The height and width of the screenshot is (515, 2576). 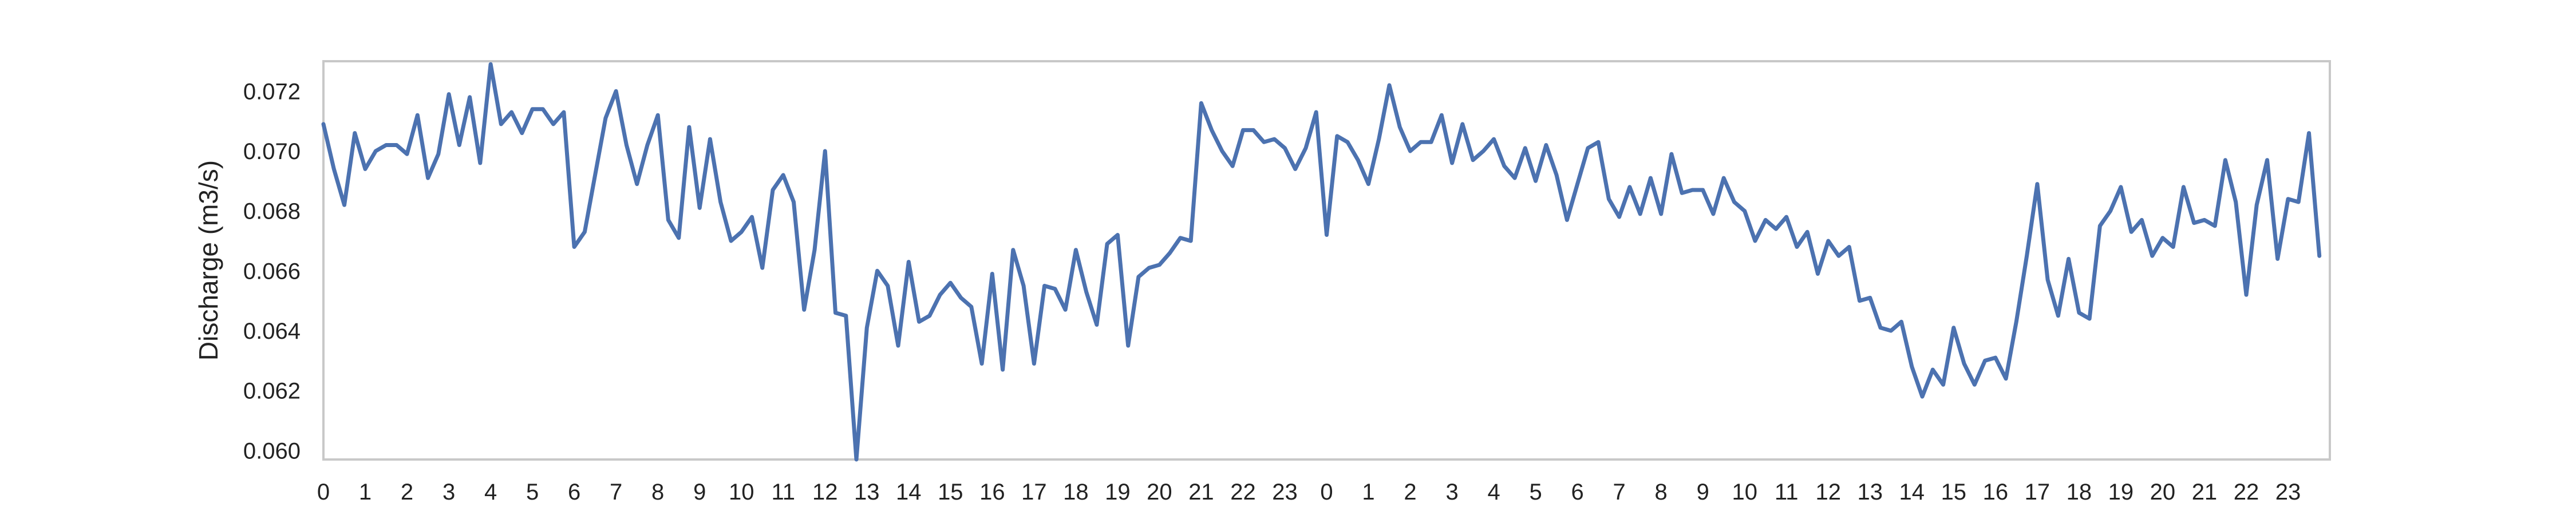 What do you see at coordinates (272, 151) in the screenshot?
I see `y-tick-label: 0.070` at bounding box center [272, 151].